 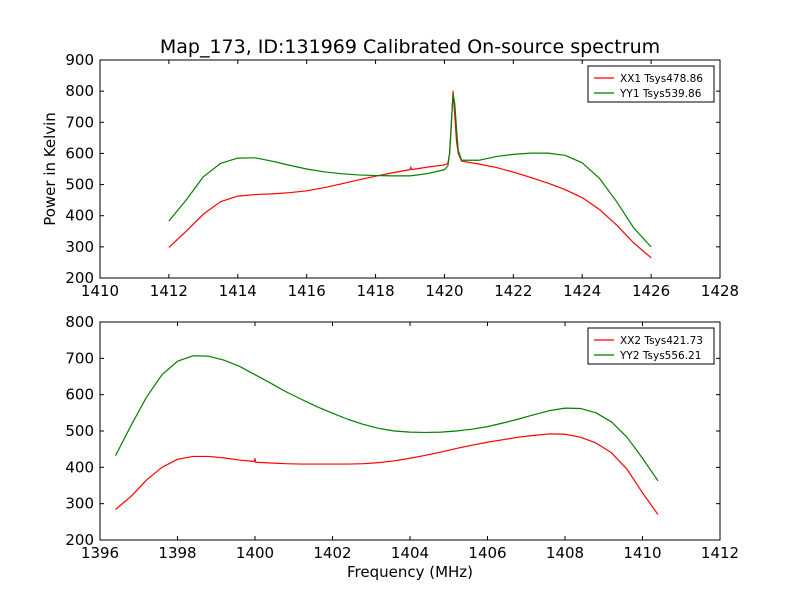 I want to click on top-y-tick-label-3: 500, so click(x=79, y=185).